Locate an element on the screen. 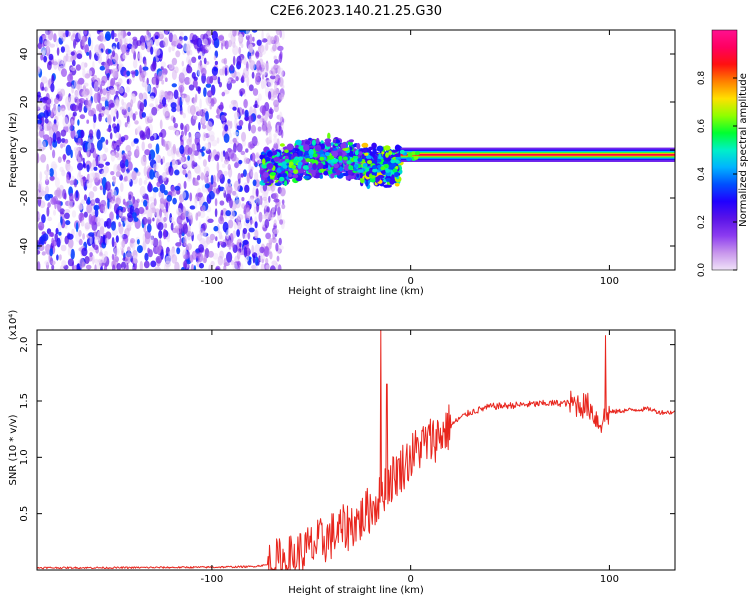  y-tick-label: -40 is located at coordinates (24, 246).